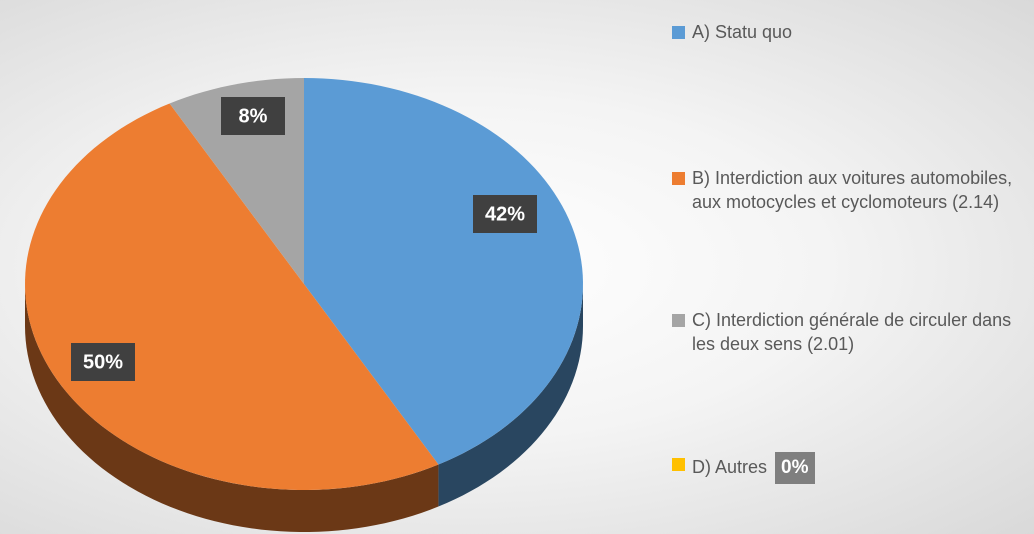 Image resolution: width=1034 pixels, height=534 pixels. I want to click on pie-side, so click(510, 395).